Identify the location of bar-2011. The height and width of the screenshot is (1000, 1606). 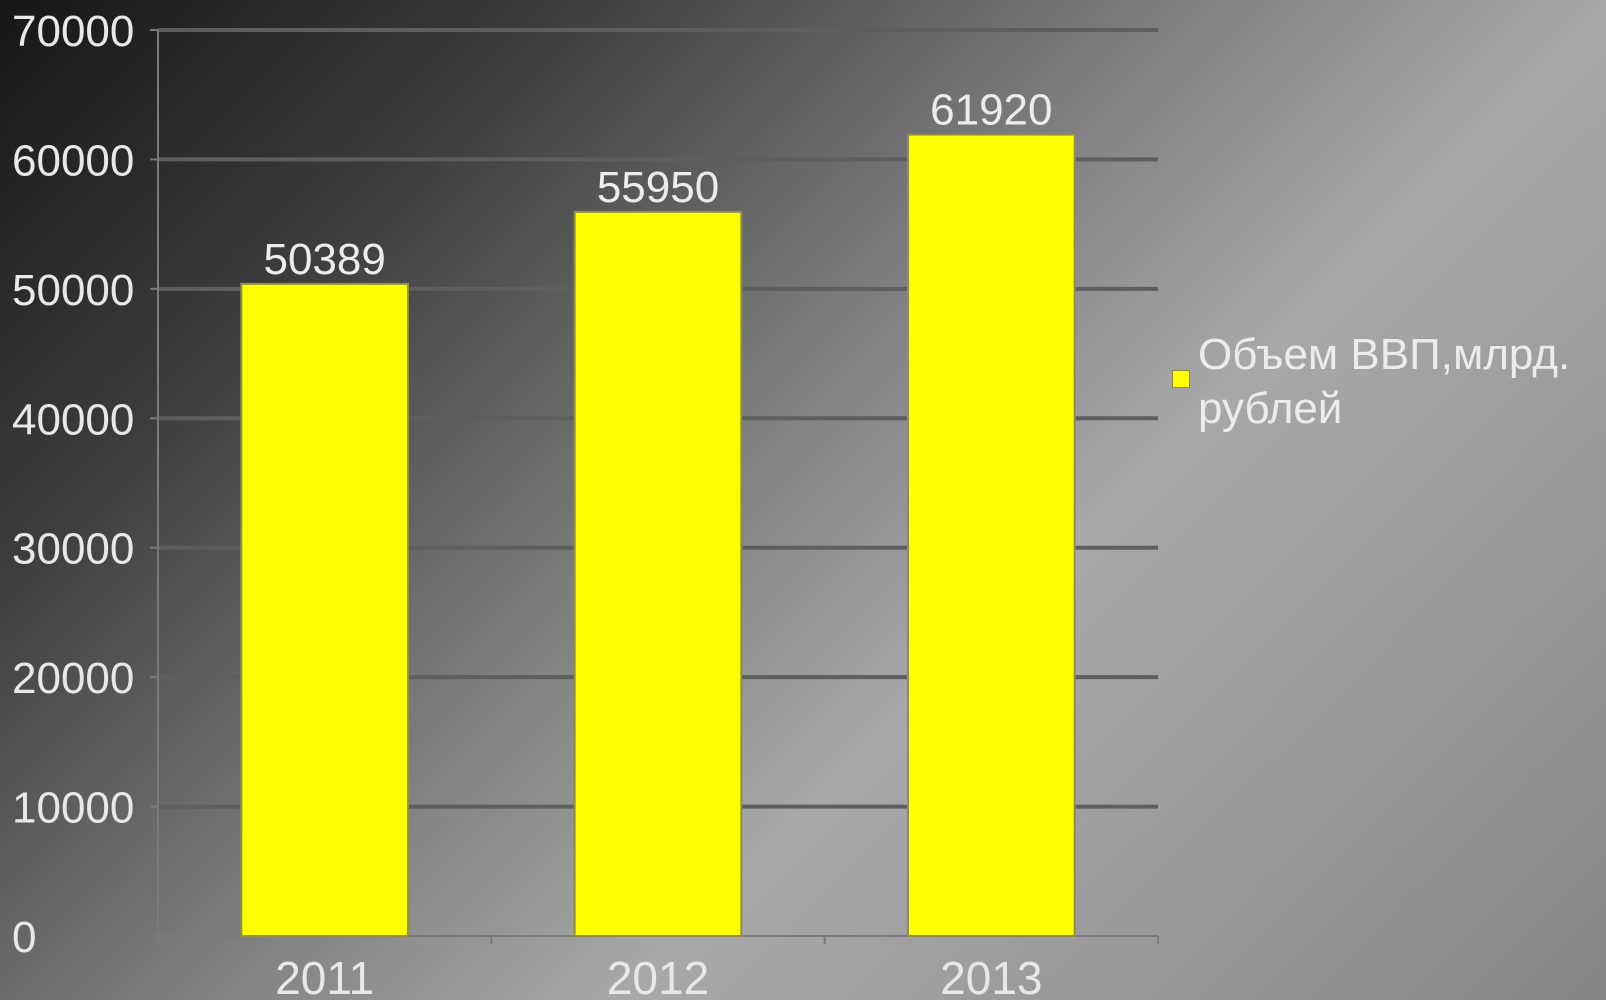
(324, 609).